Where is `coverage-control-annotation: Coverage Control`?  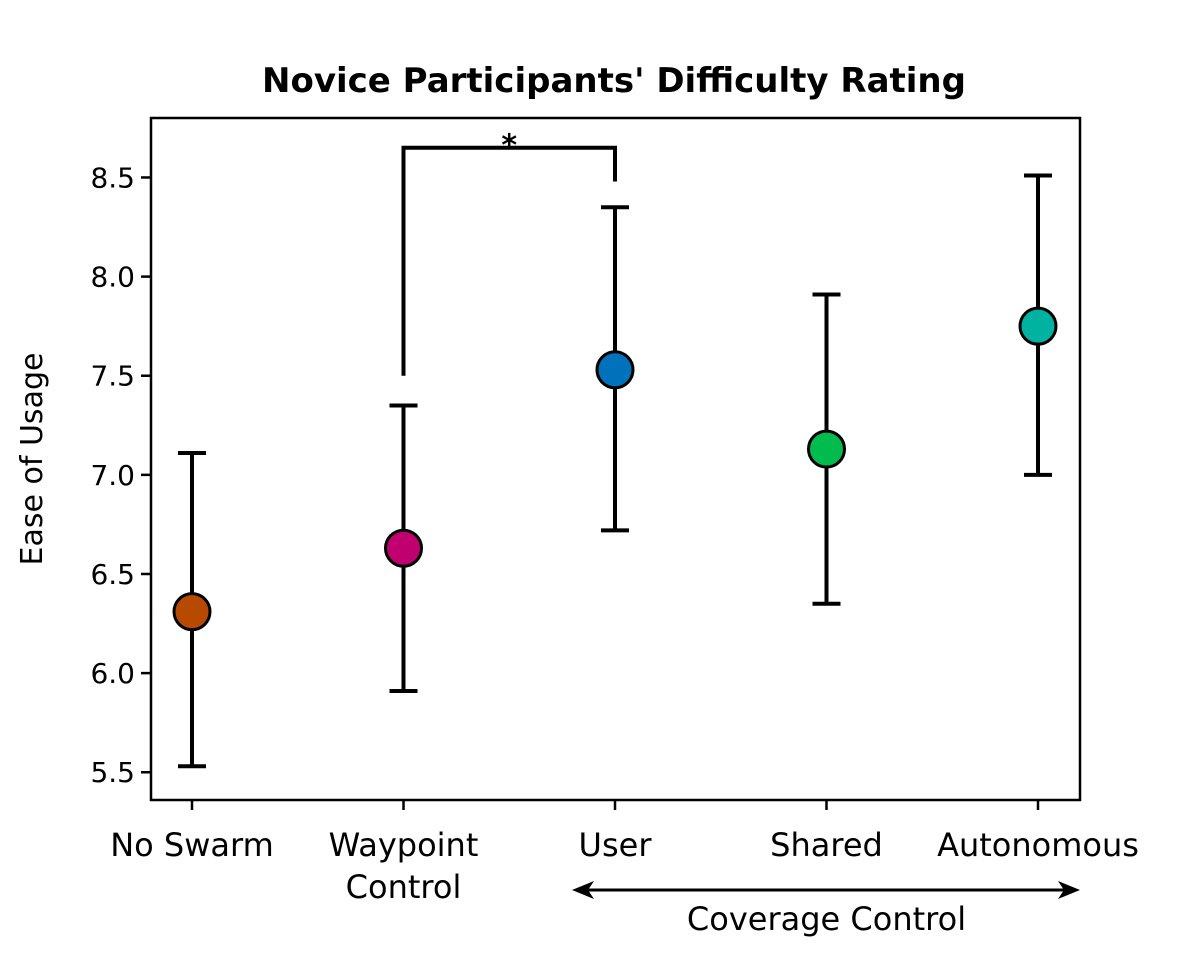
coverage-control-annotation: Coverage Control is located at coordinates (826, 909).